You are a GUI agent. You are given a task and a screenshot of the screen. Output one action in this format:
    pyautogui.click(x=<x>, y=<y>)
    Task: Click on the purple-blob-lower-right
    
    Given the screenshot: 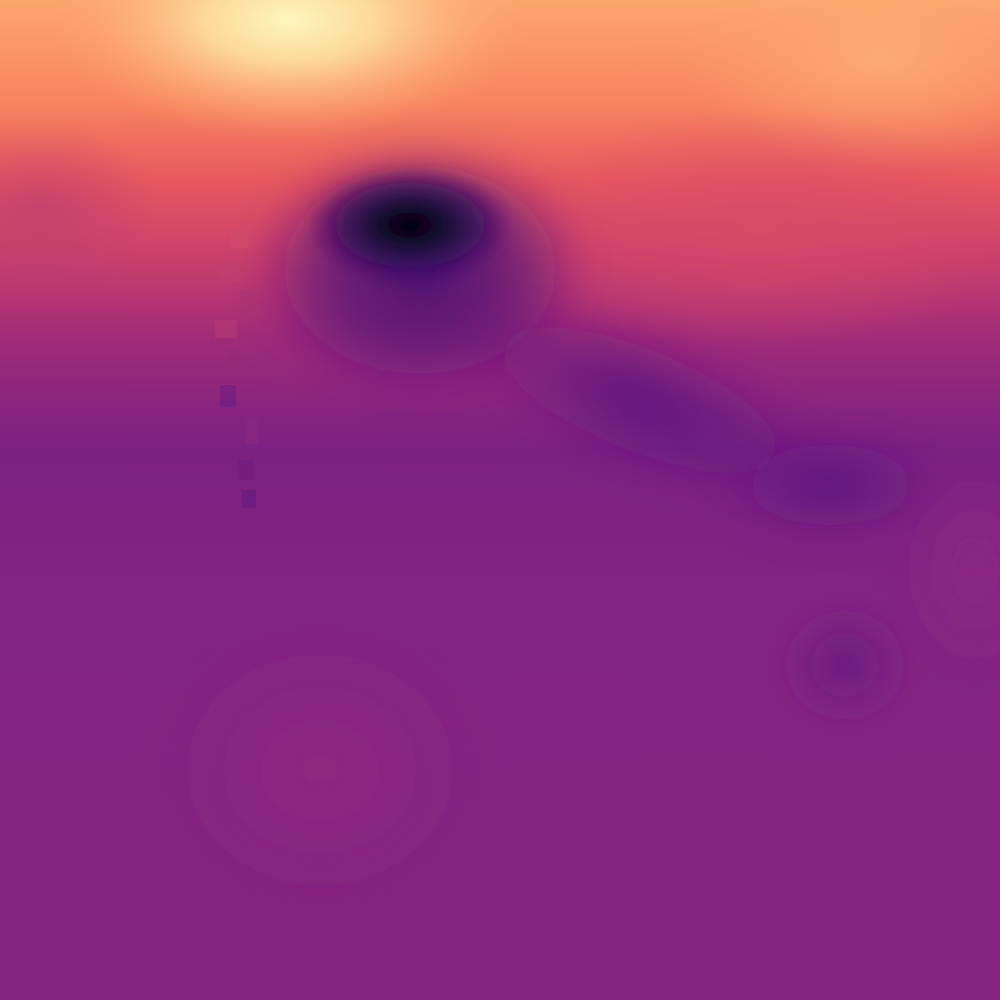 What is the action you would take?
    pyautogui.click(x=845, y=665)
    